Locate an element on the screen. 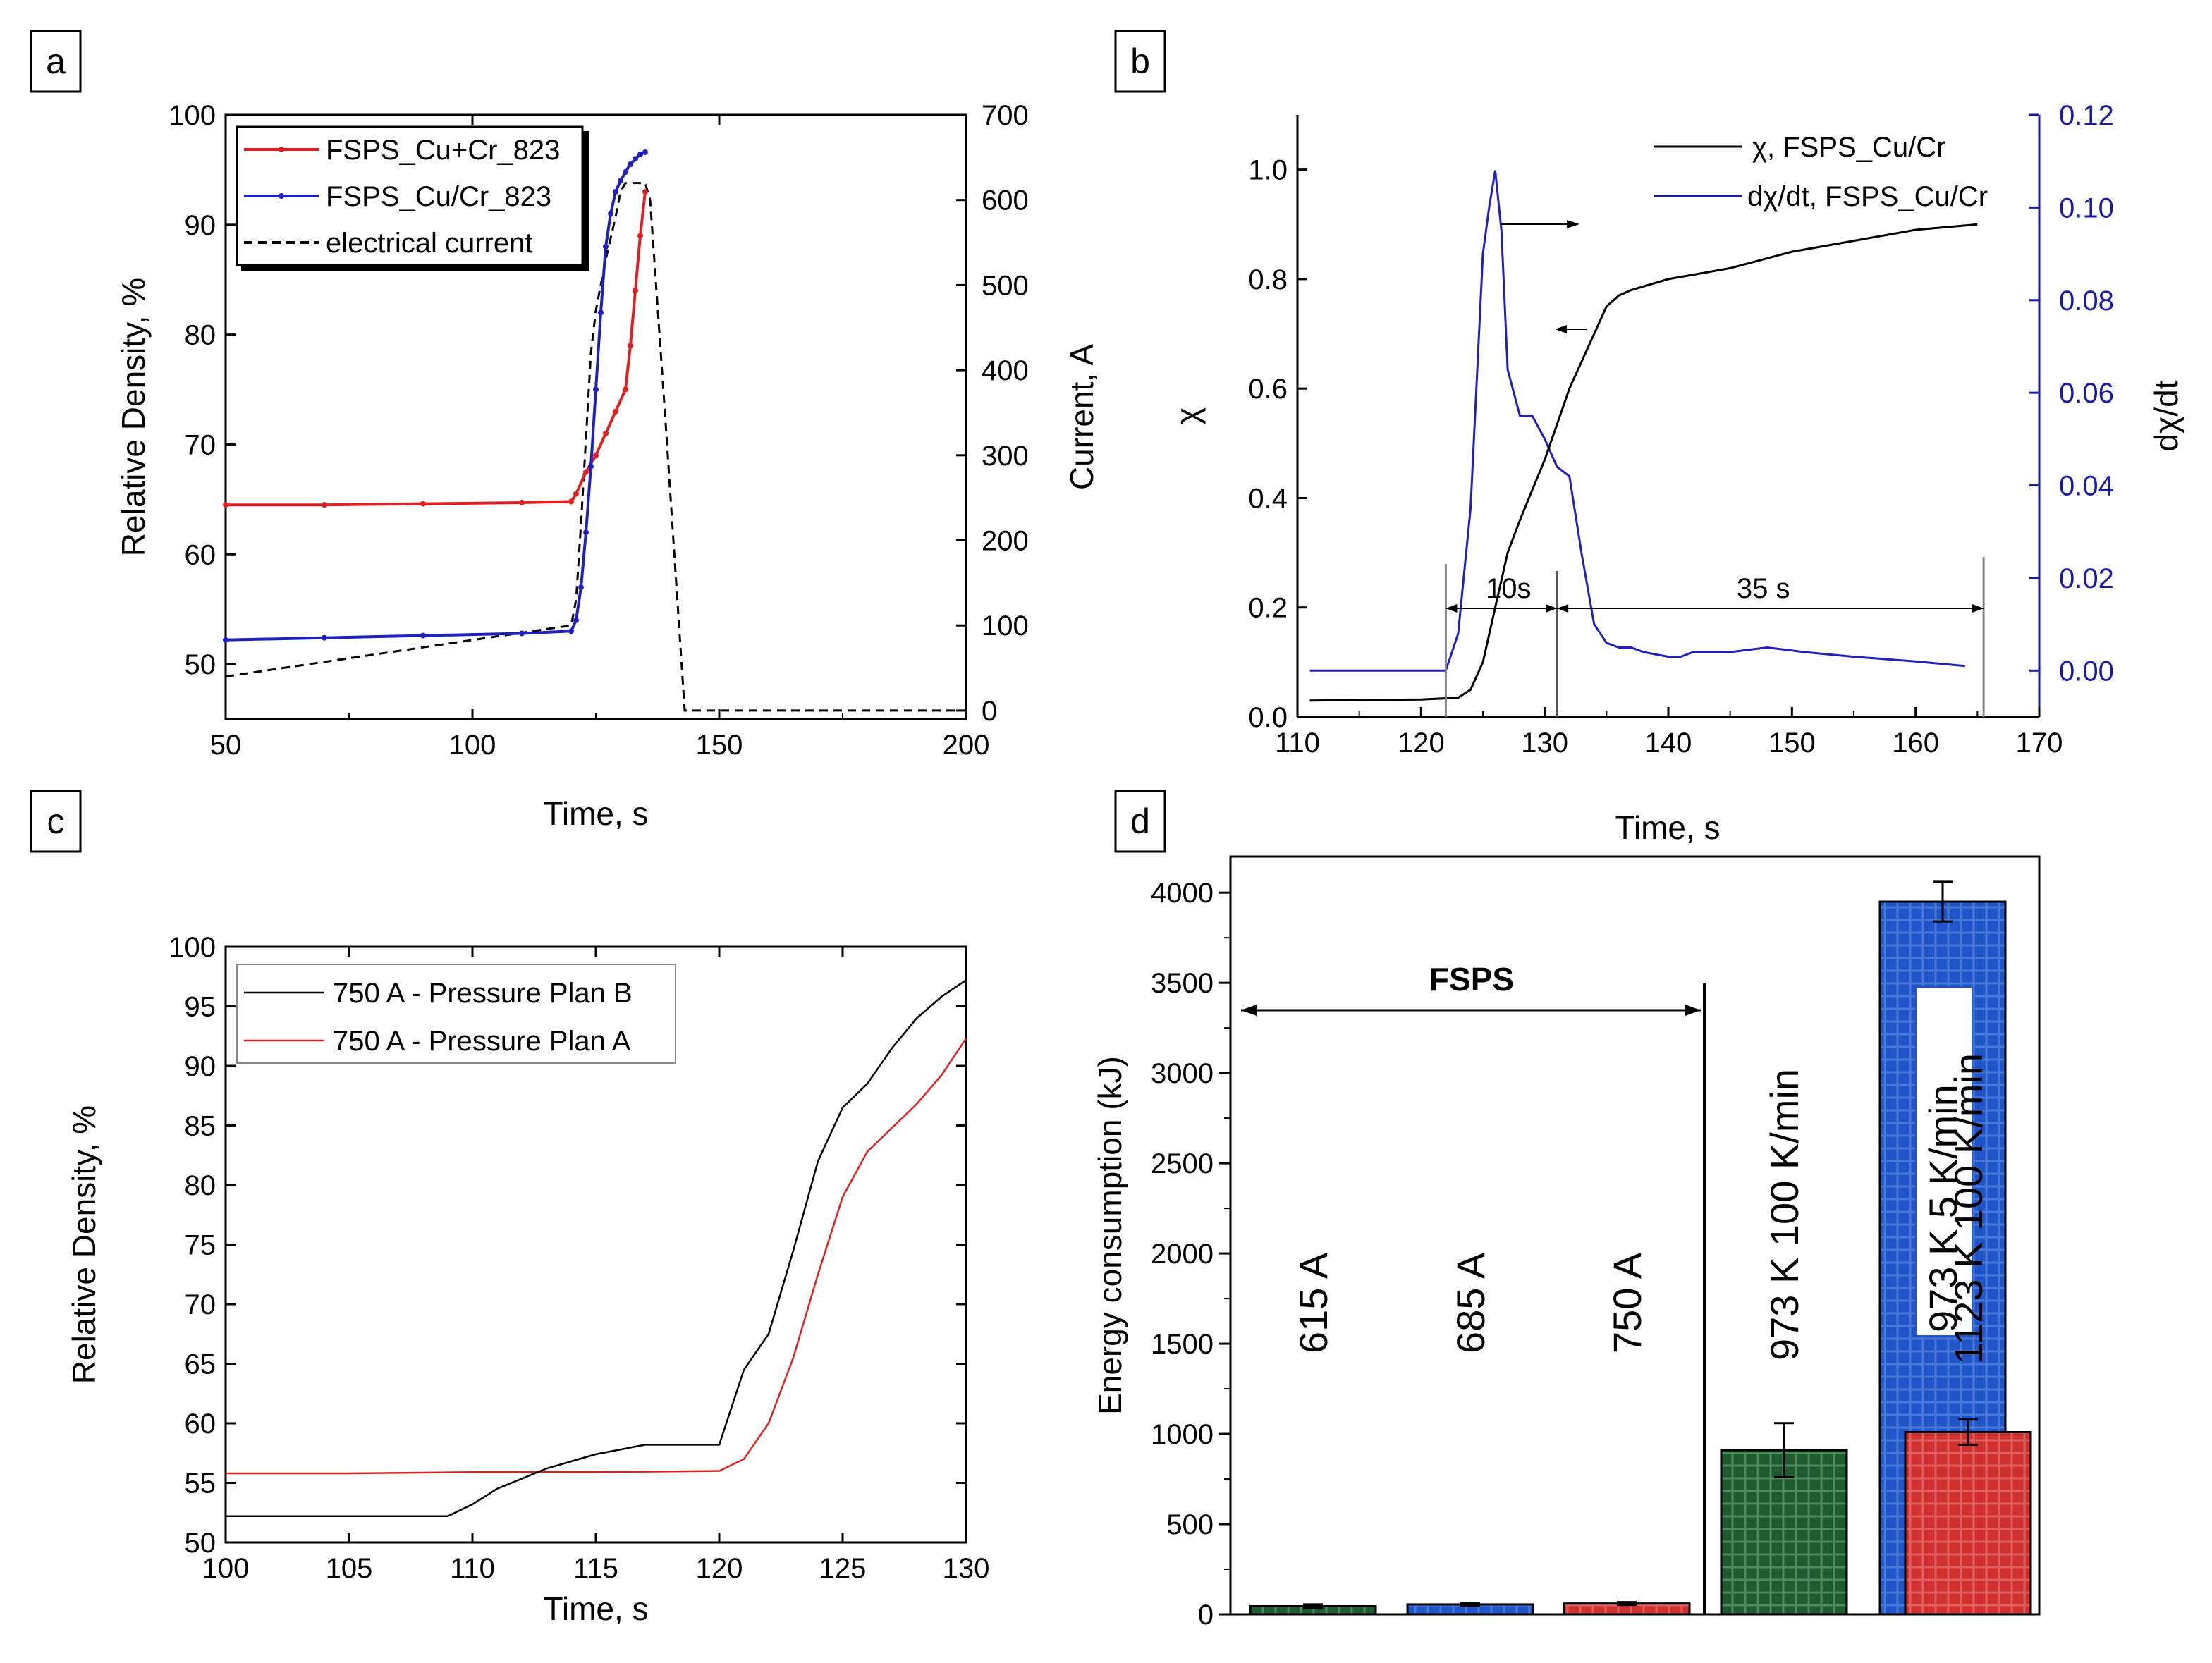 This screenshot has width=2212, height=1663. y-tick-label: 90 is located at coordinates (200, 226).